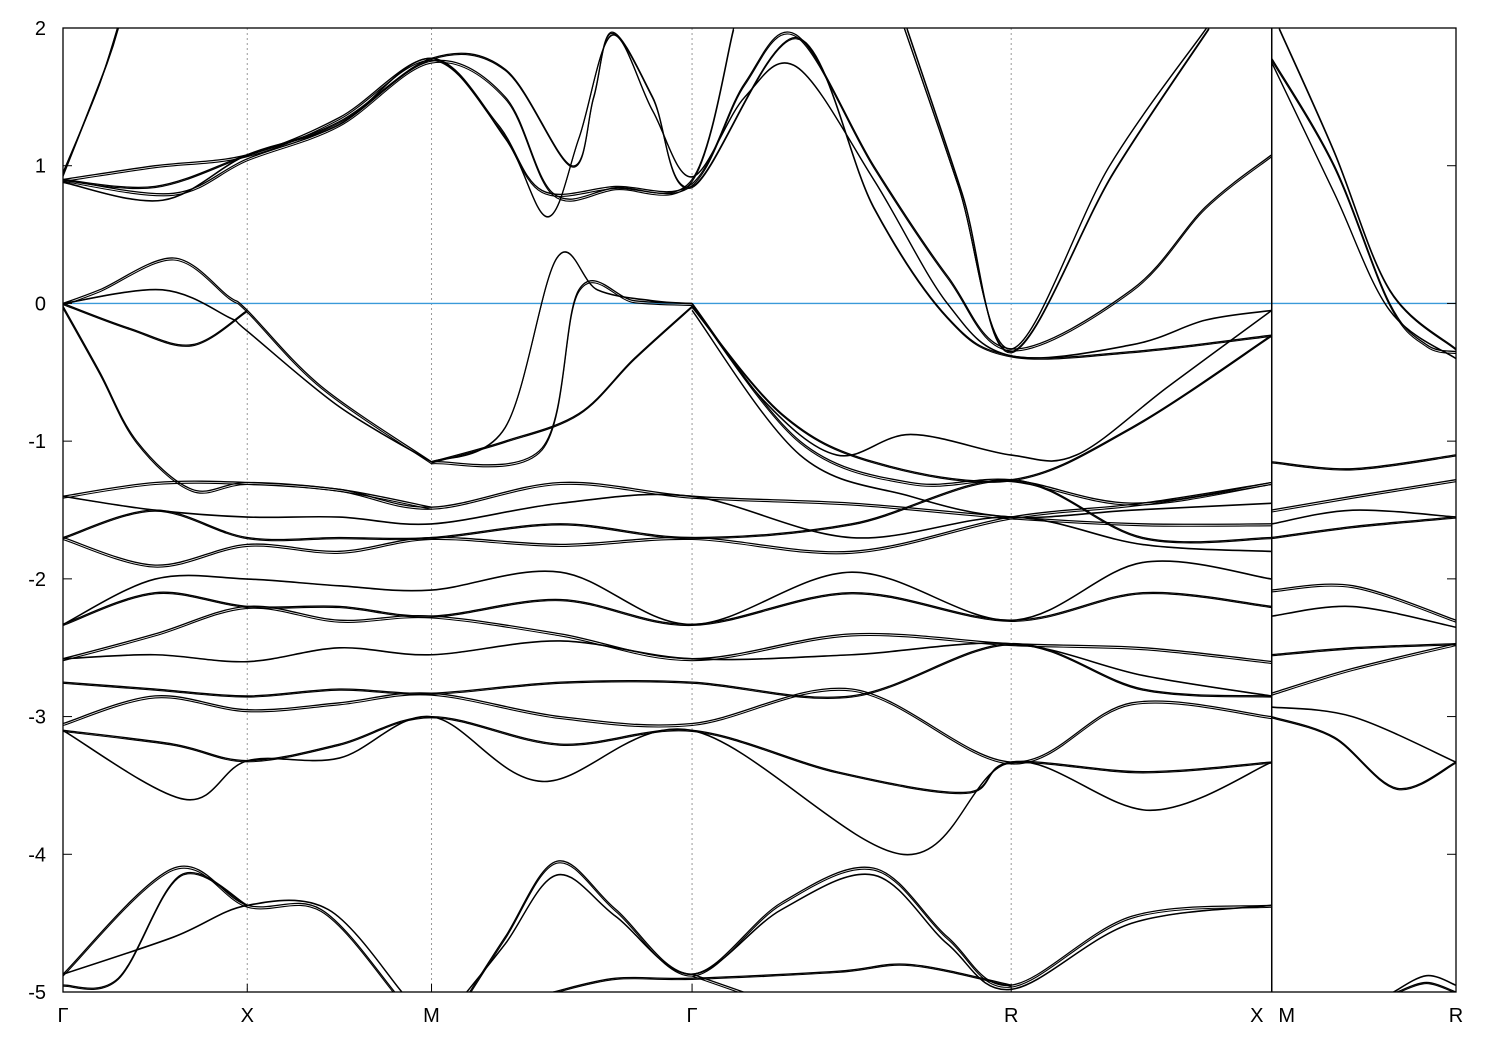 This screenshot has height=1055, width=1500. I want to click on band-34-pair, so click(667, 672).